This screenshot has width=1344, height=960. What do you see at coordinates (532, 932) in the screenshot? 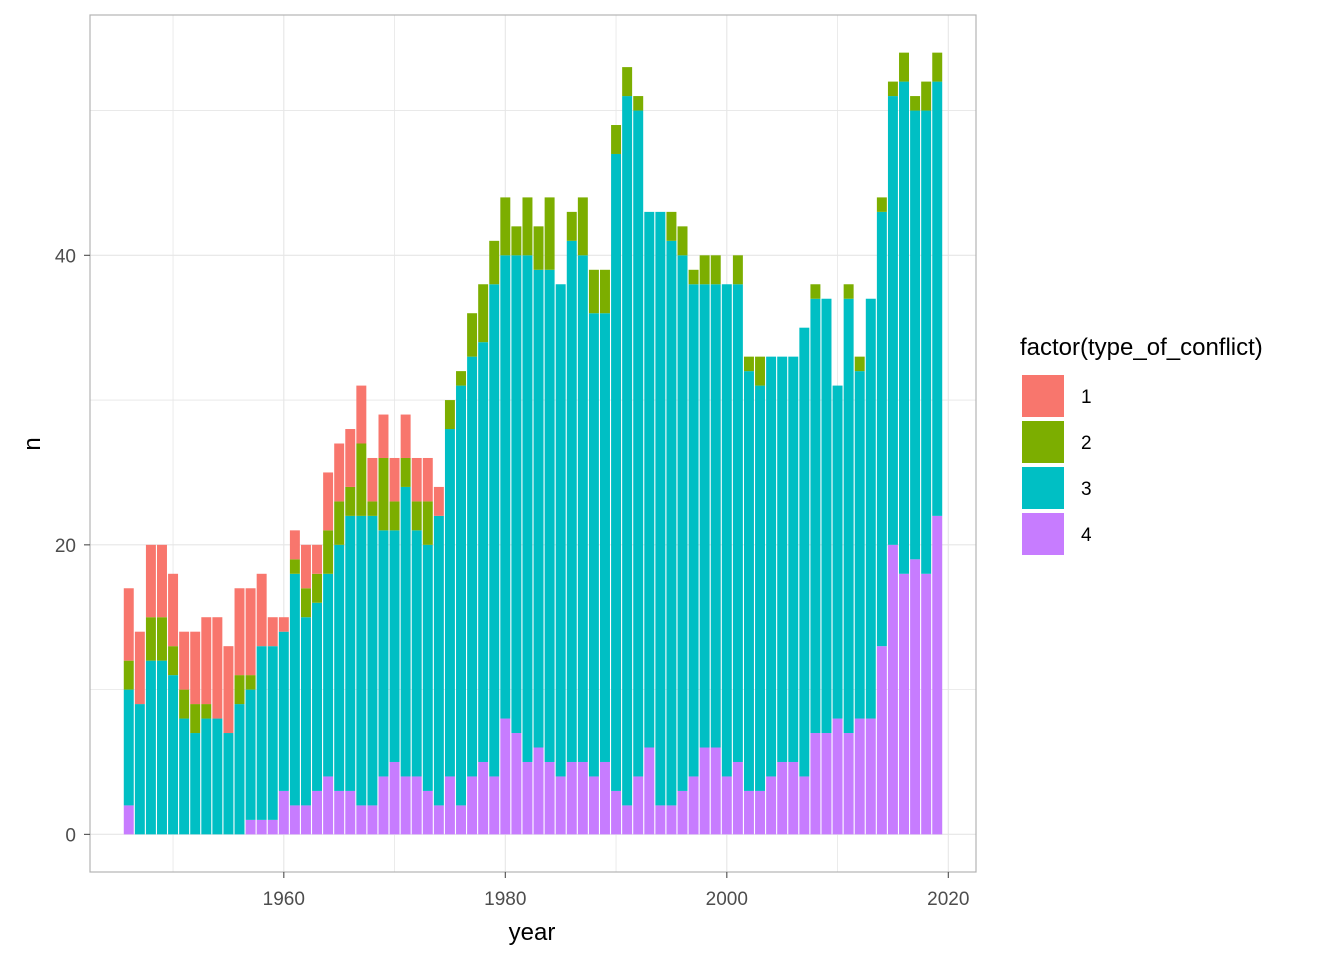
I see `x-axis-title: year` at bounding box center [532, 932].